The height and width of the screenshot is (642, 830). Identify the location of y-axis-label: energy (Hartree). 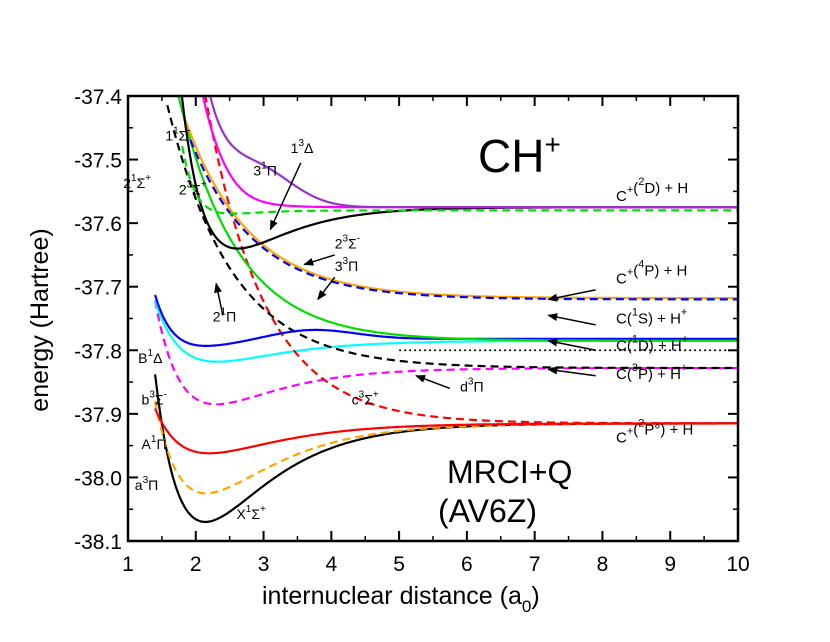
(40, 319).